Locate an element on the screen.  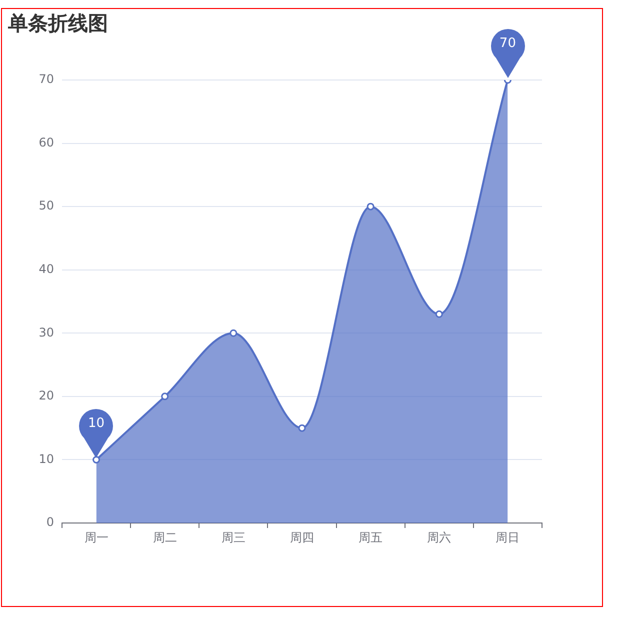
y-tick-label: 10 is located at coordinates (46, 459).